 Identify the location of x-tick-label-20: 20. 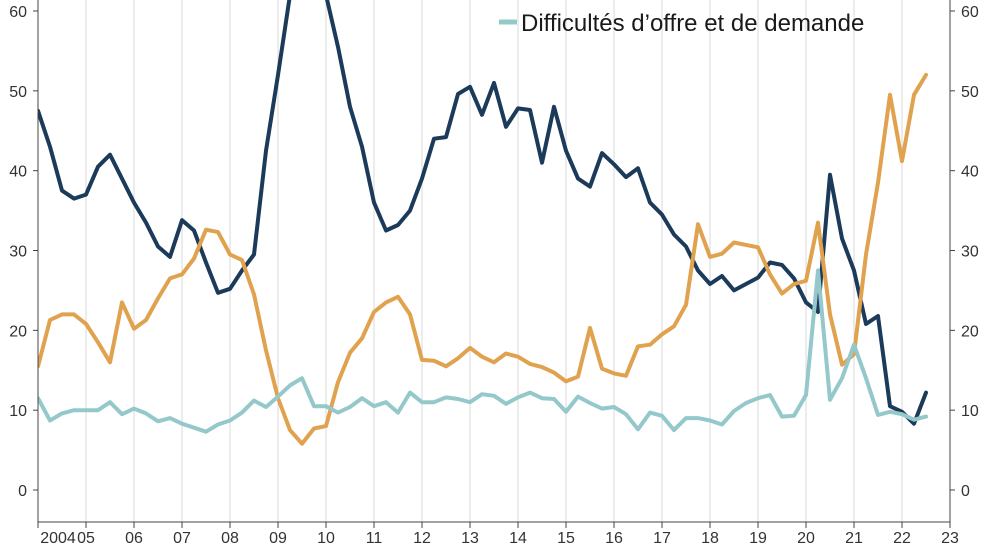
(806, 538).